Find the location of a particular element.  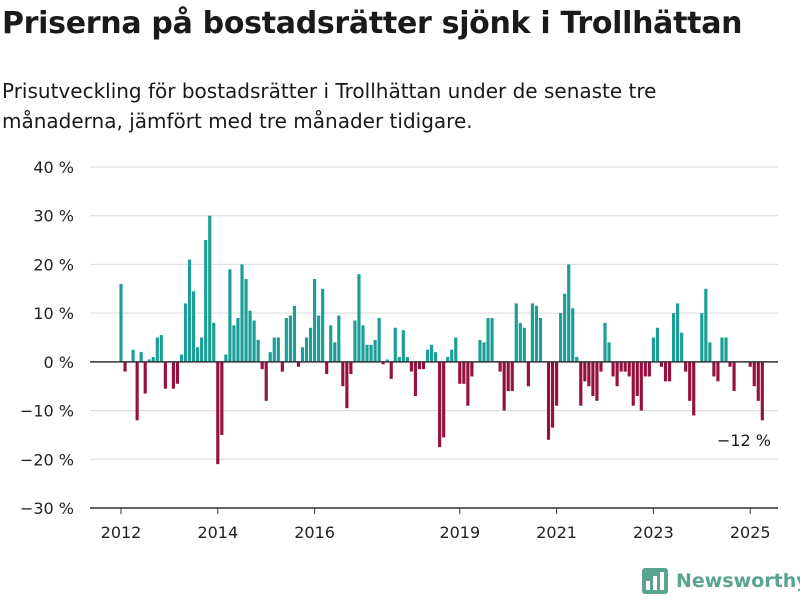

y-tick-label: 20 % is located at coordinates (53, 264).